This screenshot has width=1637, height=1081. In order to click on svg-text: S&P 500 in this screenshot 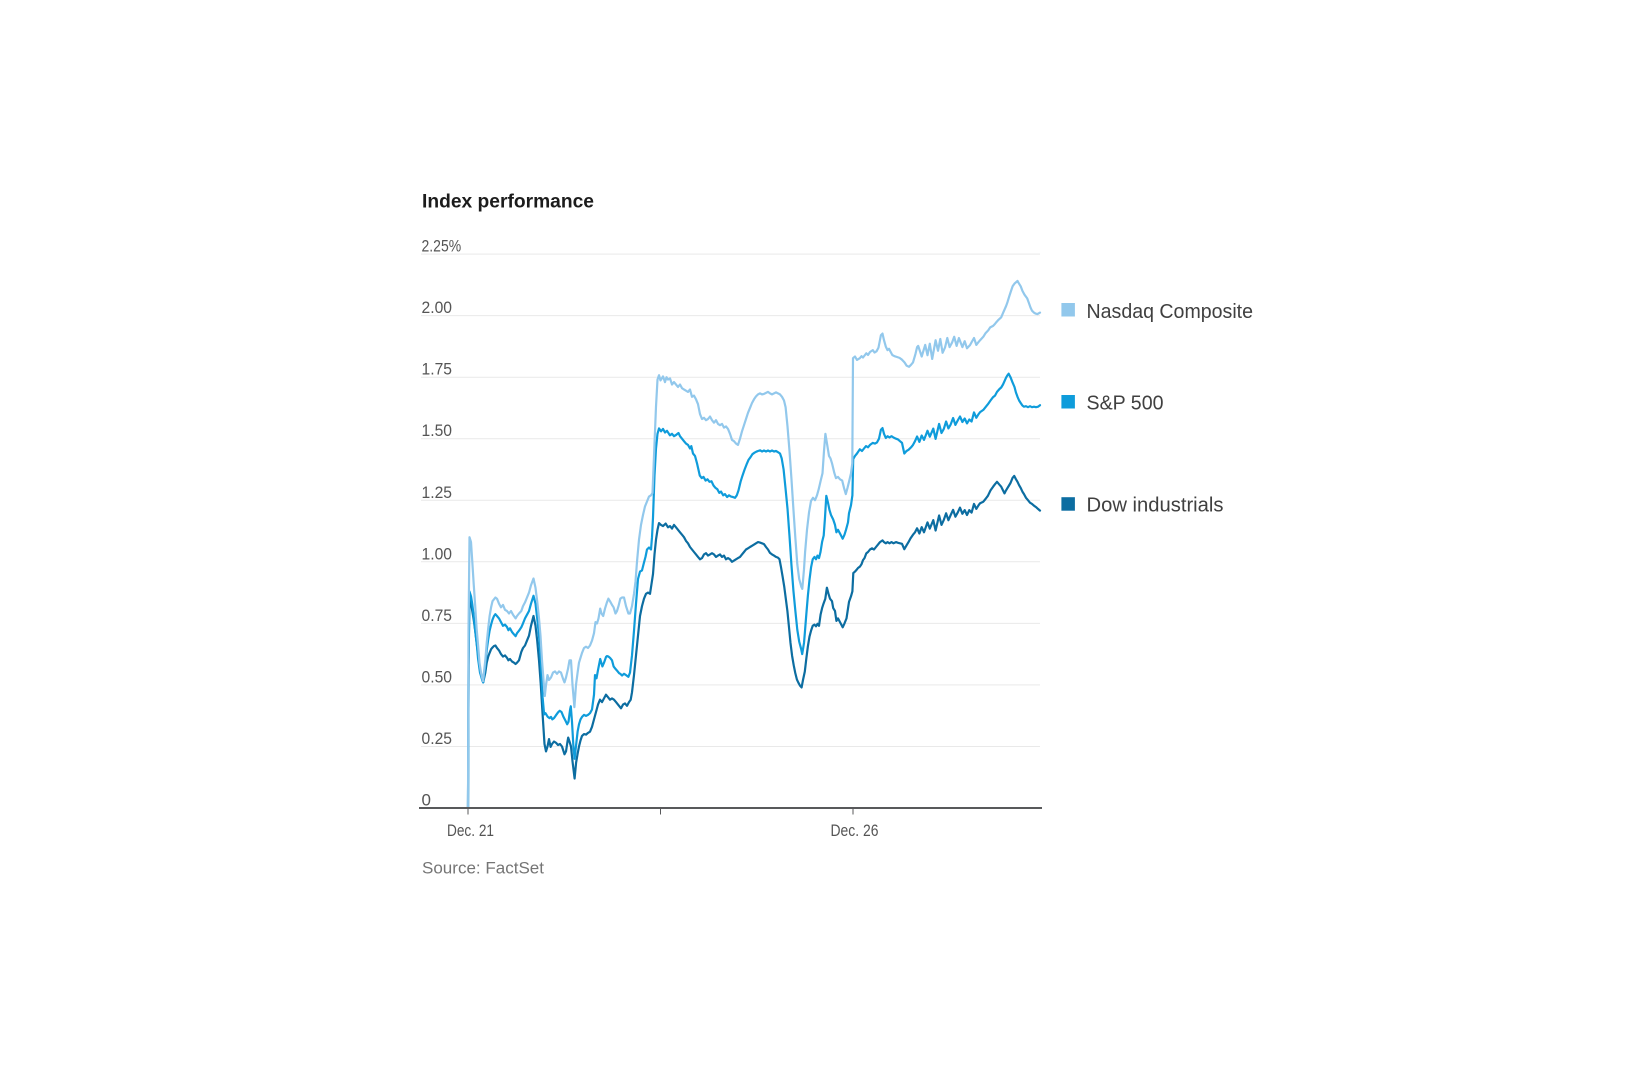, I will do `click(1125, 404)`.